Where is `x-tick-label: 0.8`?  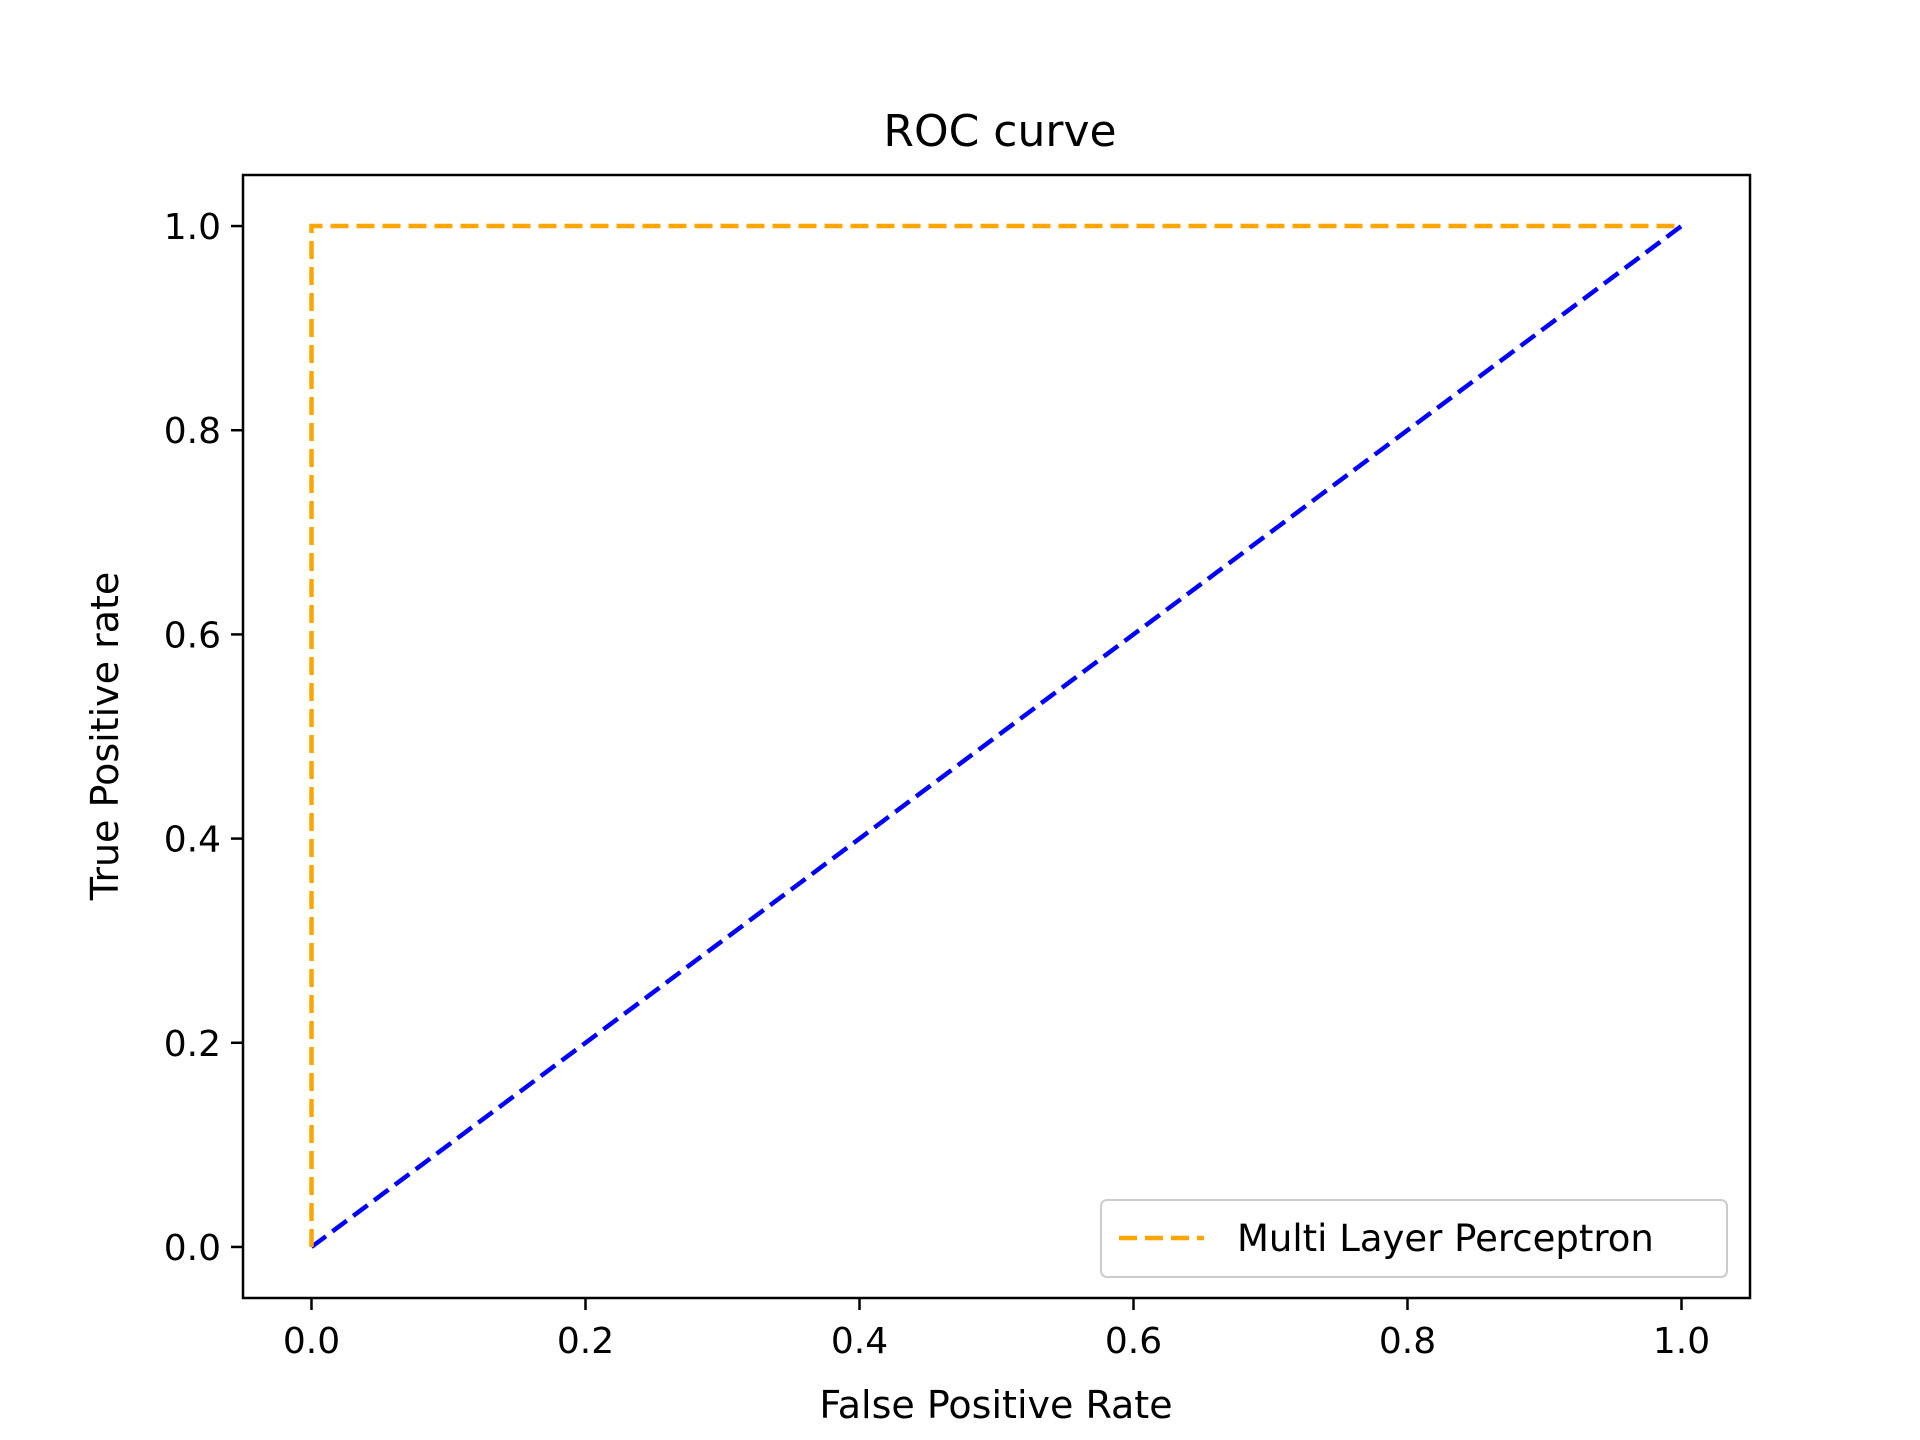
x-tick-label: 0.8 is located at coordinates (1407, 1341).